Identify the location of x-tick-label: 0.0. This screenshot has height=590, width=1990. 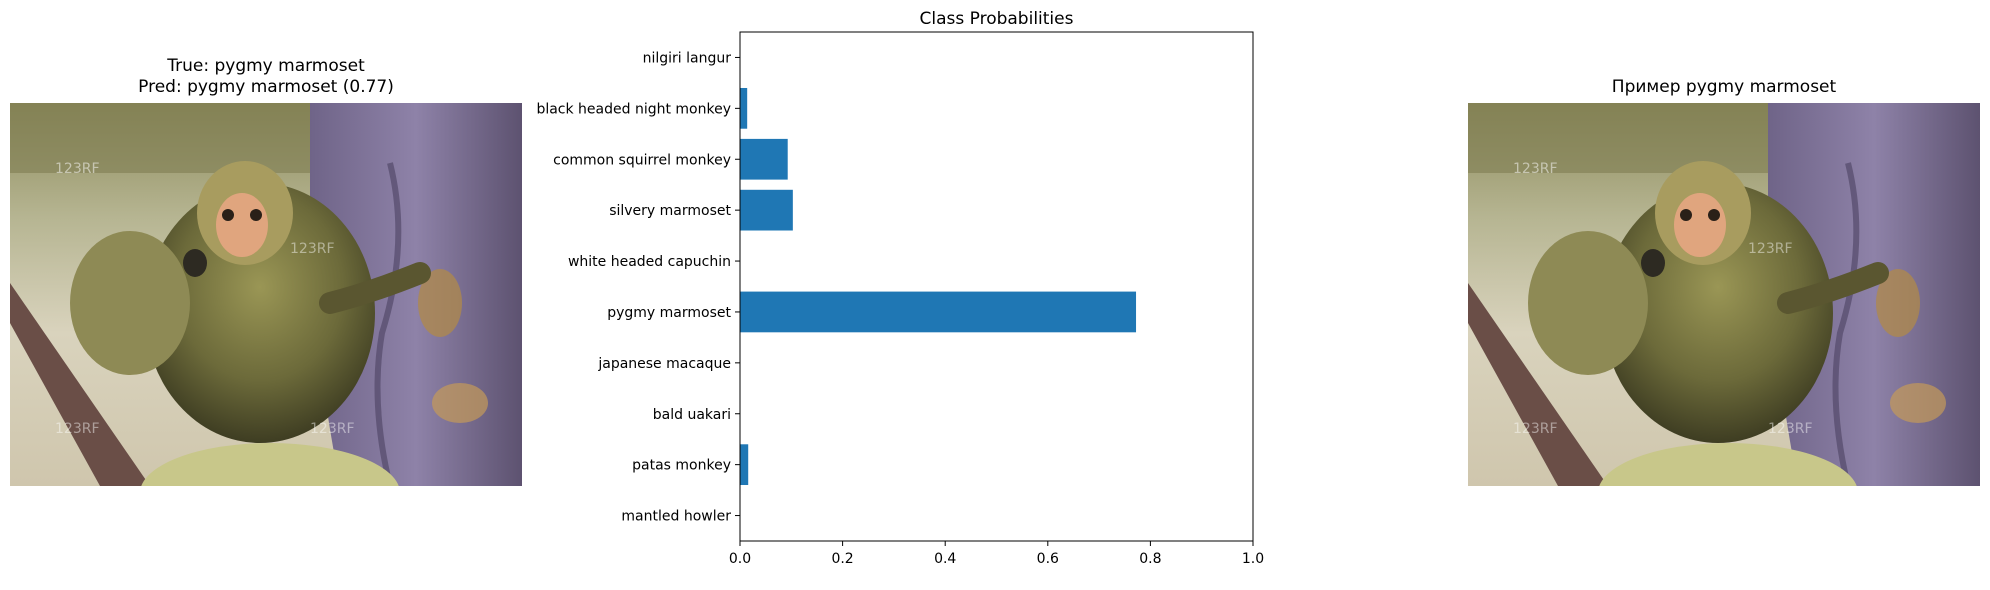
(740, 559).